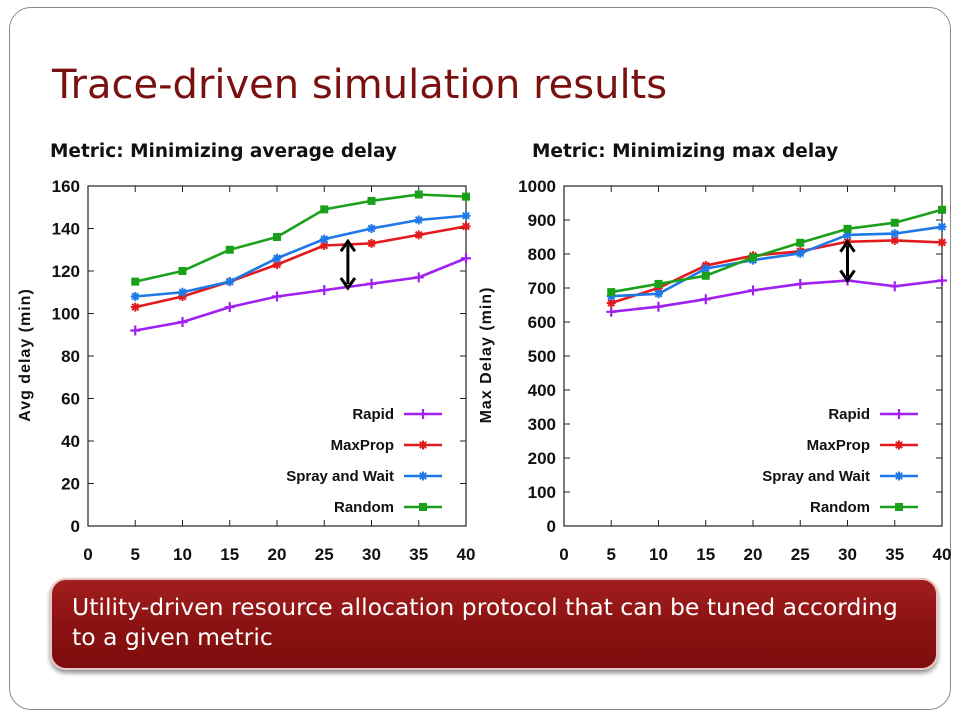 The width and height of the screenshot is (960, 720). Describe the element at coordinates (542, 220) in the screenshot. I see `y-tick-label: 900` at that location.